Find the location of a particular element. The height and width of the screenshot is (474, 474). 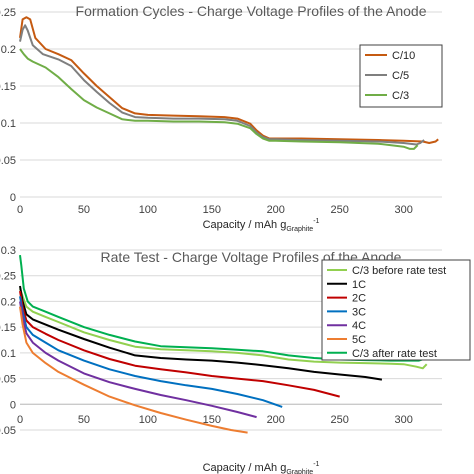

legend-label: C/3 is located at coordinates (400, 96).